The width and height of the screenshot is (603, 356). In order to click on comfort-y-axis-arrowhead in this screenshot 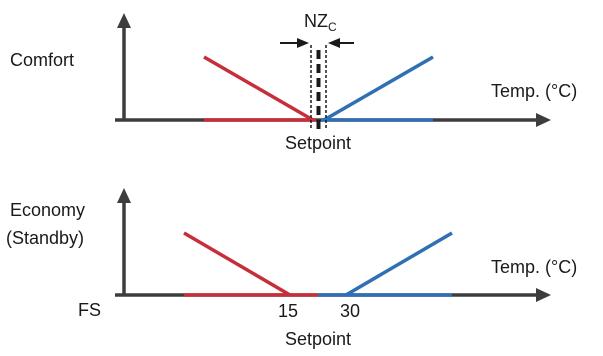, I will do `click(124, 20)`.